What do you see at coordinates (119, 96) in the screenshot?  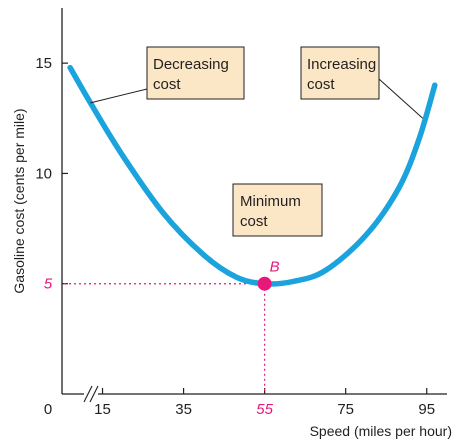 I see `annotation-leader-decreasing` at bounding box center [119, 96].